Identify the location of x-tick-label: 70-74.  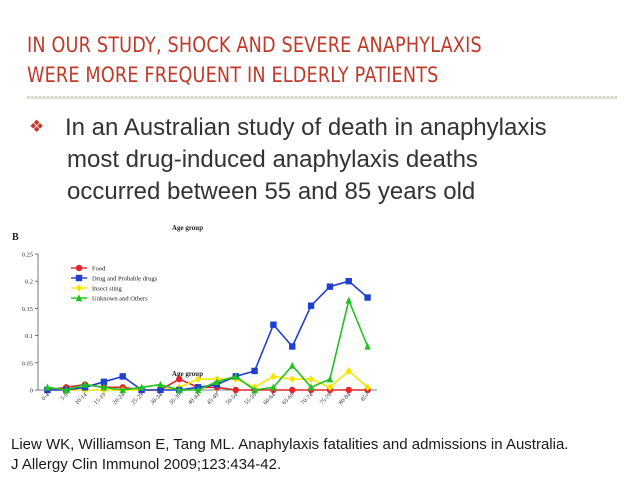
(307, 399).